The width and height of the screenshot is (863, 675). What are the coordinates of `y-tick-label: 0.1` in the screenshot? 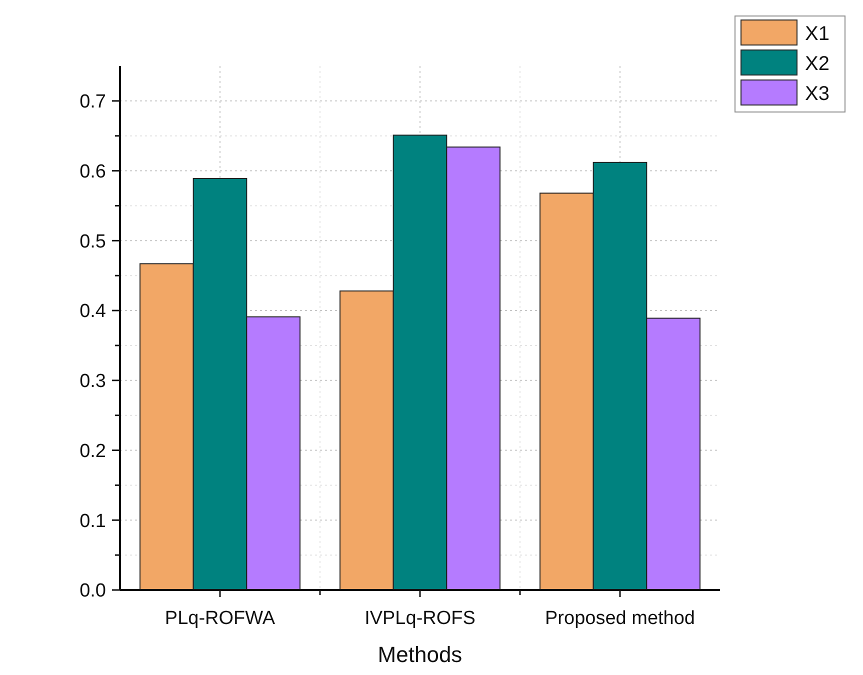 It's located at (93, 521).